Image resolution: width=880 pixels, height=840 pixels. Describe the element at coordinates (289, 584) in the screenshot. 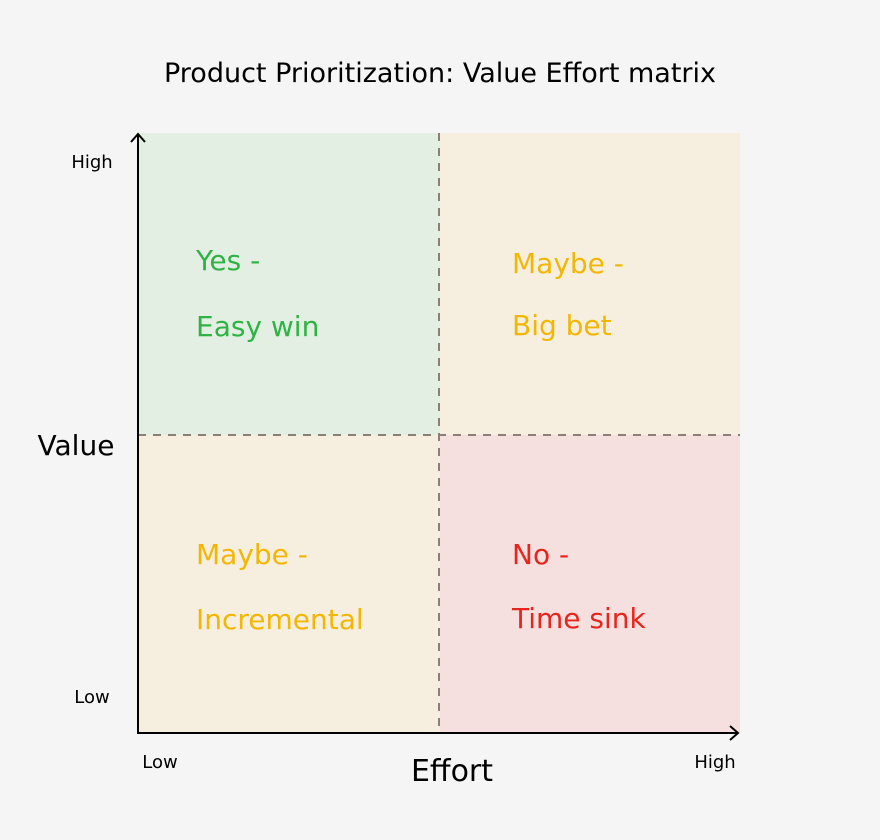

I see `quadrant-incremental` at that location.